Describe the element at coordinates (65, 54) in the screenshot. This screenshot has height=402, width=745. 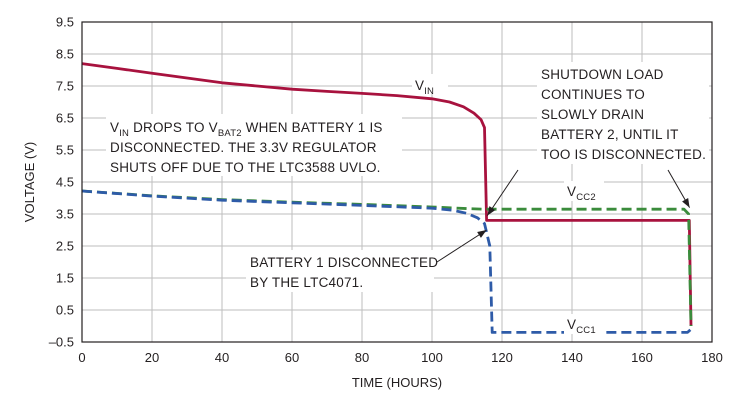
I see `y-tick-label: 8.5` at that location.